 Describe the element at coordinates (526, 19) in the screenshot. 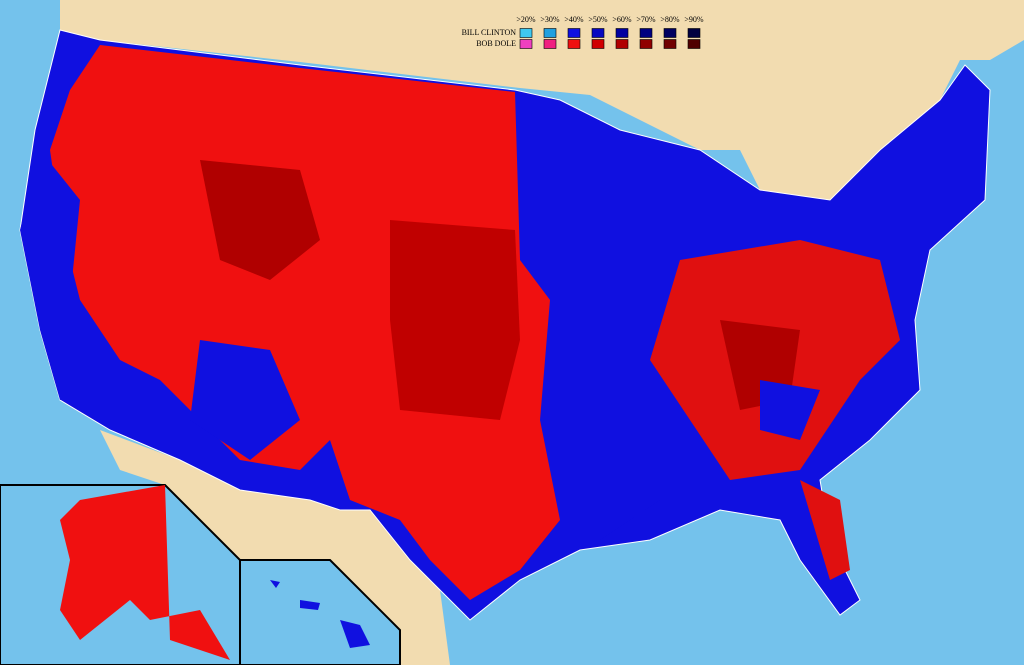

I see `legend-threshold: >20%` at that location.